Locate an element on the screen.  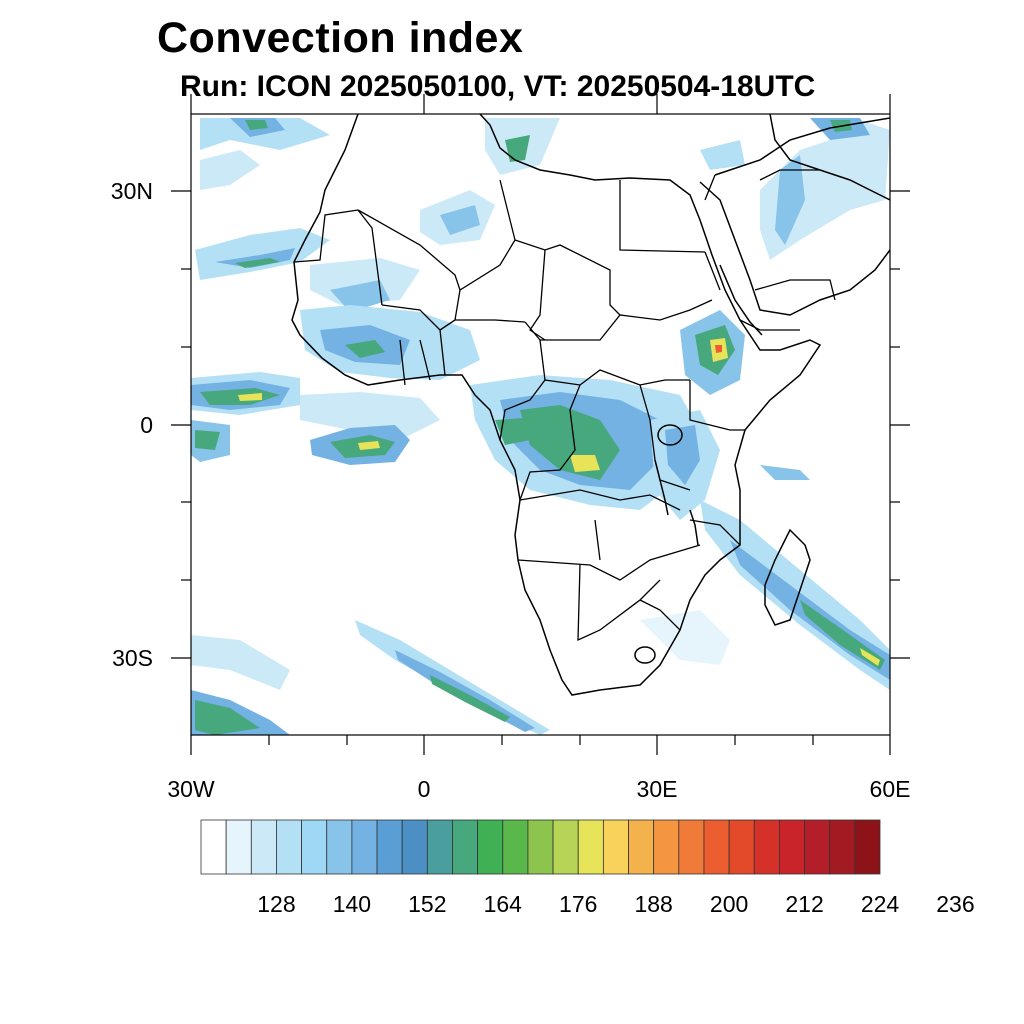
y-tick-label: 30N is located at coordinates (132, 191).